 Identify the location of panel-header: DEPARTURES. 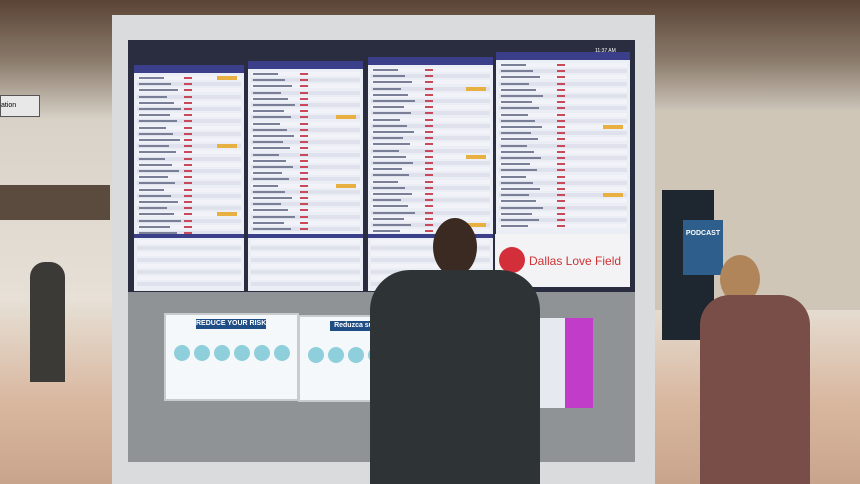
(155, 69).